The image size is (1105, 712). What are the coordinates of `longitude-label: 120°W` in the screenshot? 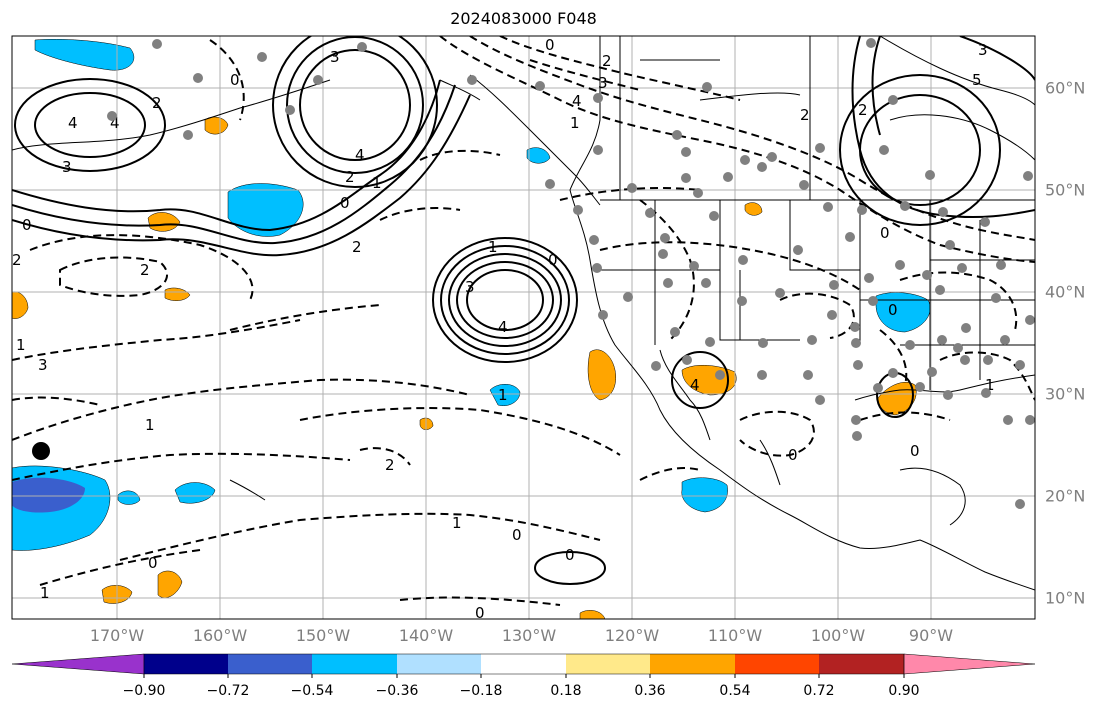 It's located at (632, 635).